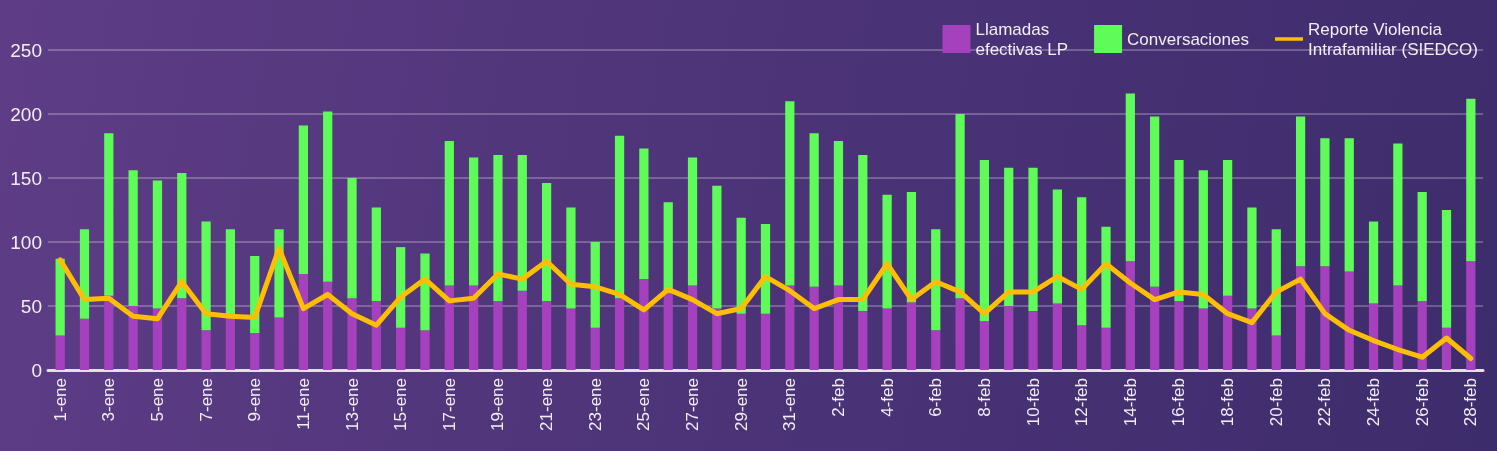 The height and width of the screenshot is (451, 1497). I want to click on y-tick-label: 250, so click(26, 50).